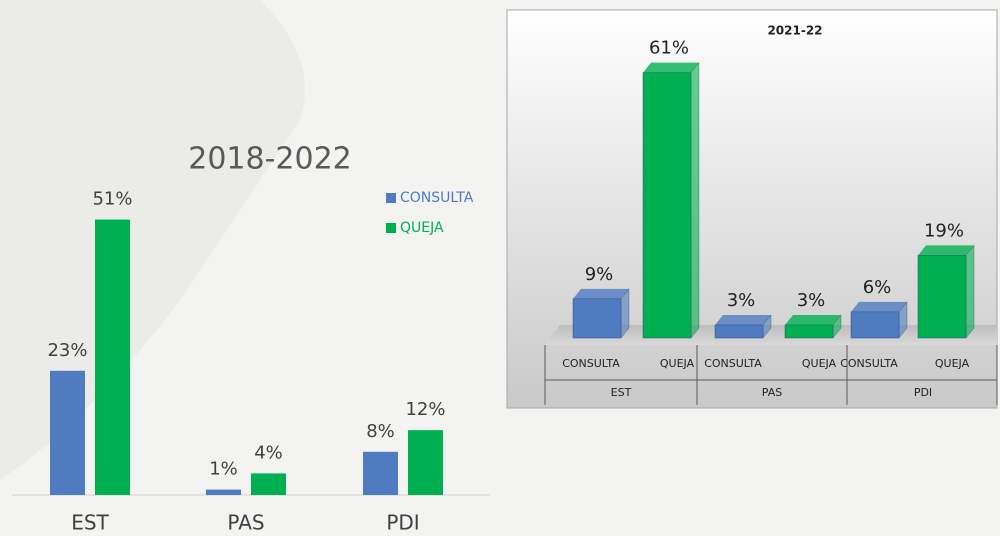 Image resolution: width=1000 pixels, height=536 pixels. I want to click on value-label: 23%, so click(67, 350).